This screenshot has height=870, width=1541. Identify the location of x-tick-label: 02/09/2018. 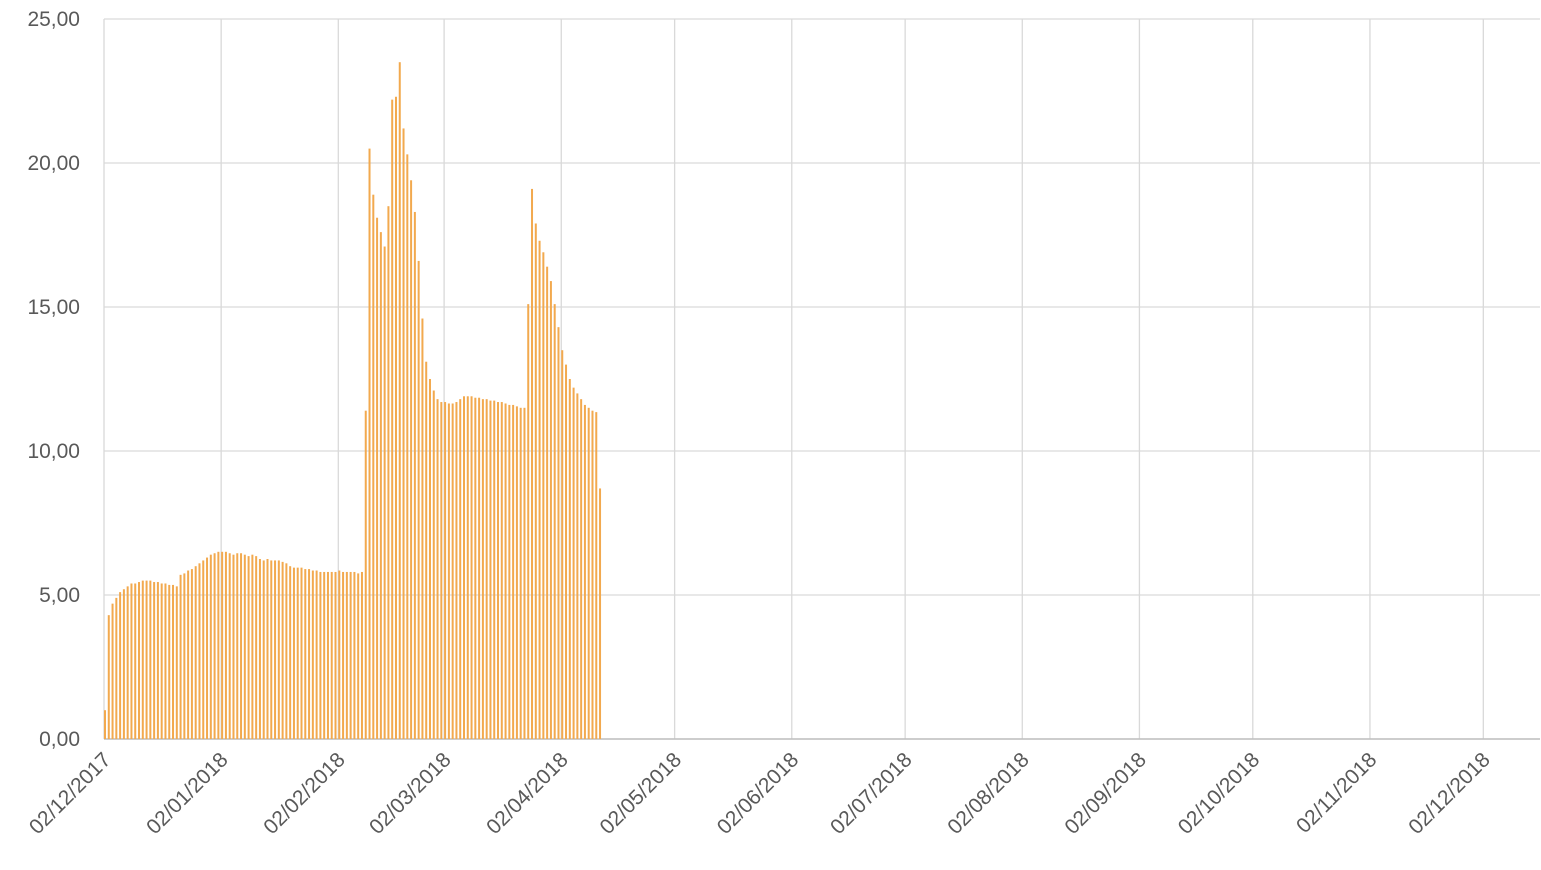
(1105, 793).